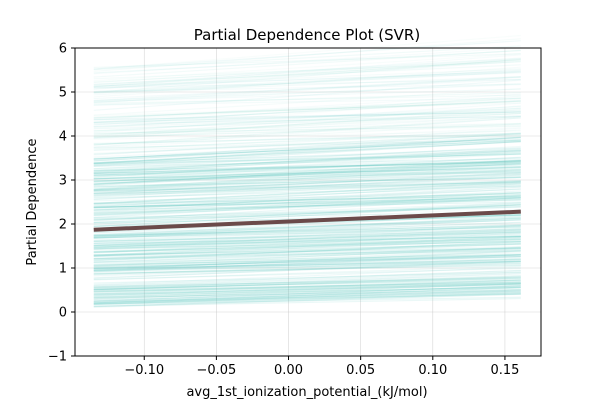 This screenshot has height=400, width=600. Describe the element at coordinates (63, 269) in the screenshot. I see `y-tick-label: 1` at that location.